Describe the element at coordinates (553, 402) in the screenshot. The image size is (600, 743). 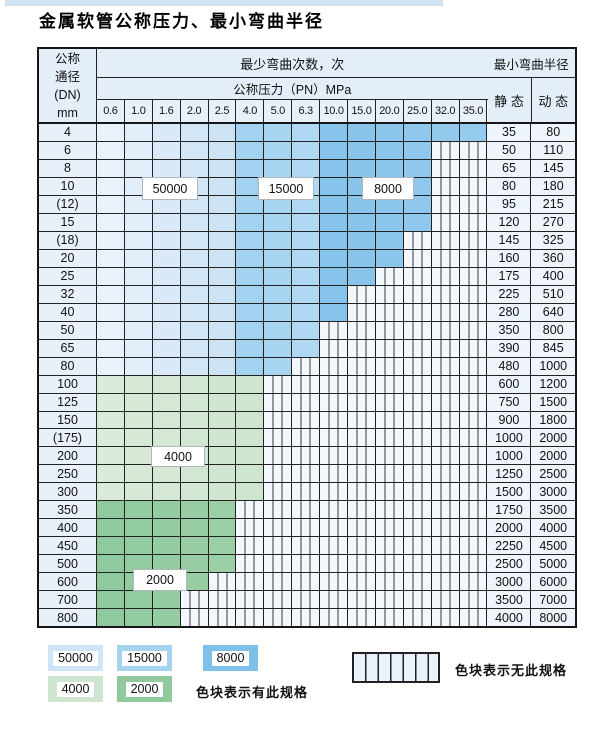
I see `dynamic-value-cell: 1500` at that location.